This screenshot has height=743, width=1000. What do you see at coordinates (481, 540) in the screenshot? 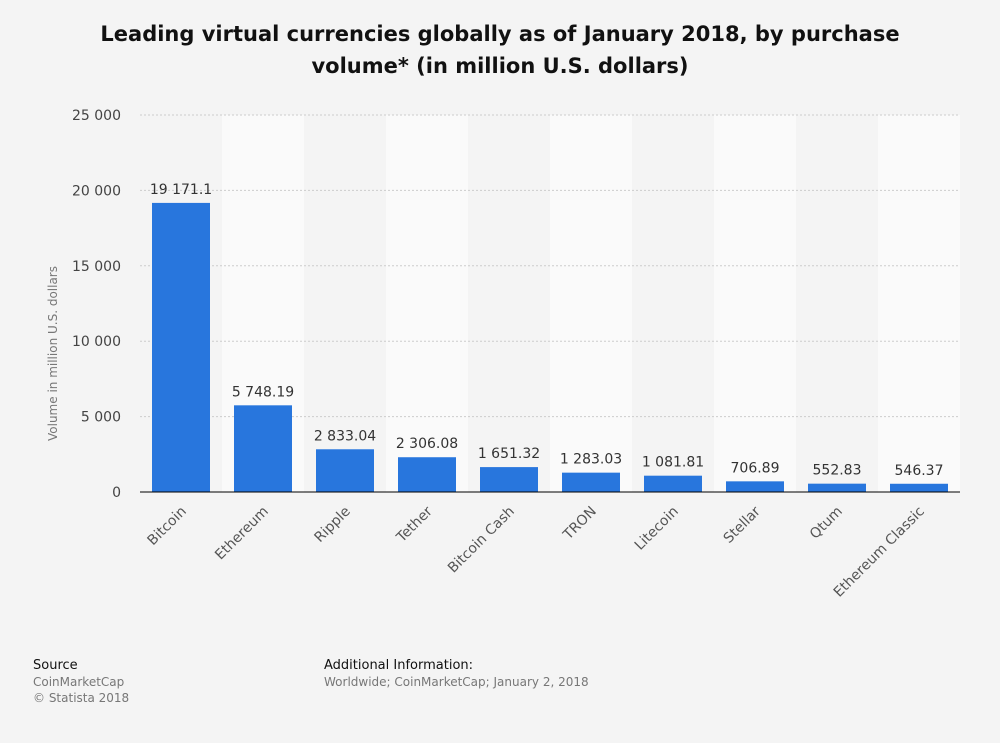
I see `x-tick-label: Bitcoin Cash` at bounding box center [481, 540].